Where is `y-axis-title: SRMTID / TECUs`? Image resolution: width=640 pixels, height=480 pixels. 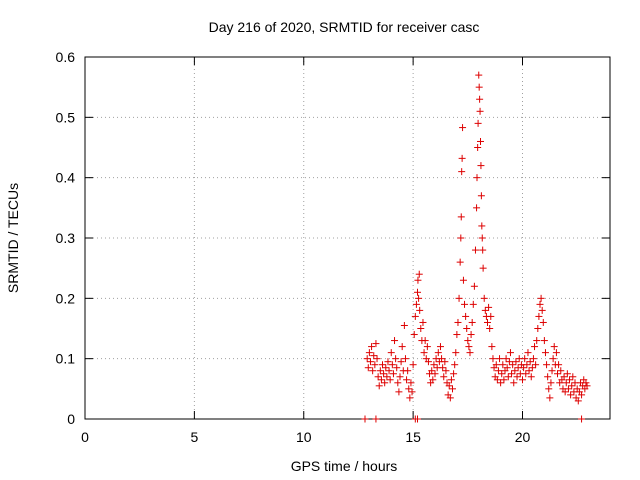 y-axis-title: SRMTID / TECUs is located at coordinates (13, 238).